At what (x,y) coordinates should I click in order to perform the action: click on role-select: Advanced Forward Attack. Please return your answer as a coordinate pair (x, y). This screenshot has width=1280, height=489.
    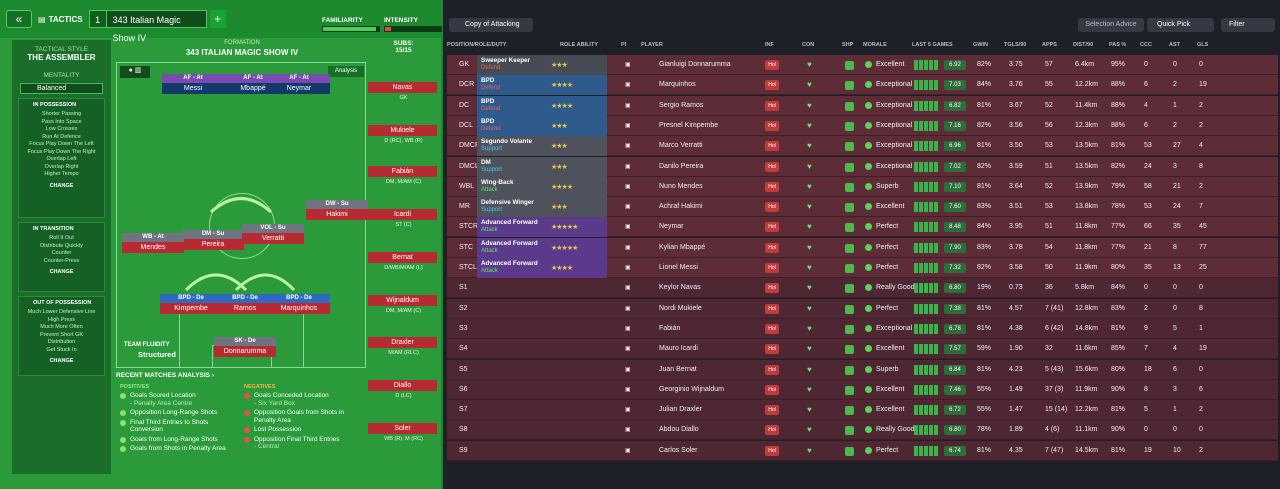
    Looking at the image, I should click on (512, 247).